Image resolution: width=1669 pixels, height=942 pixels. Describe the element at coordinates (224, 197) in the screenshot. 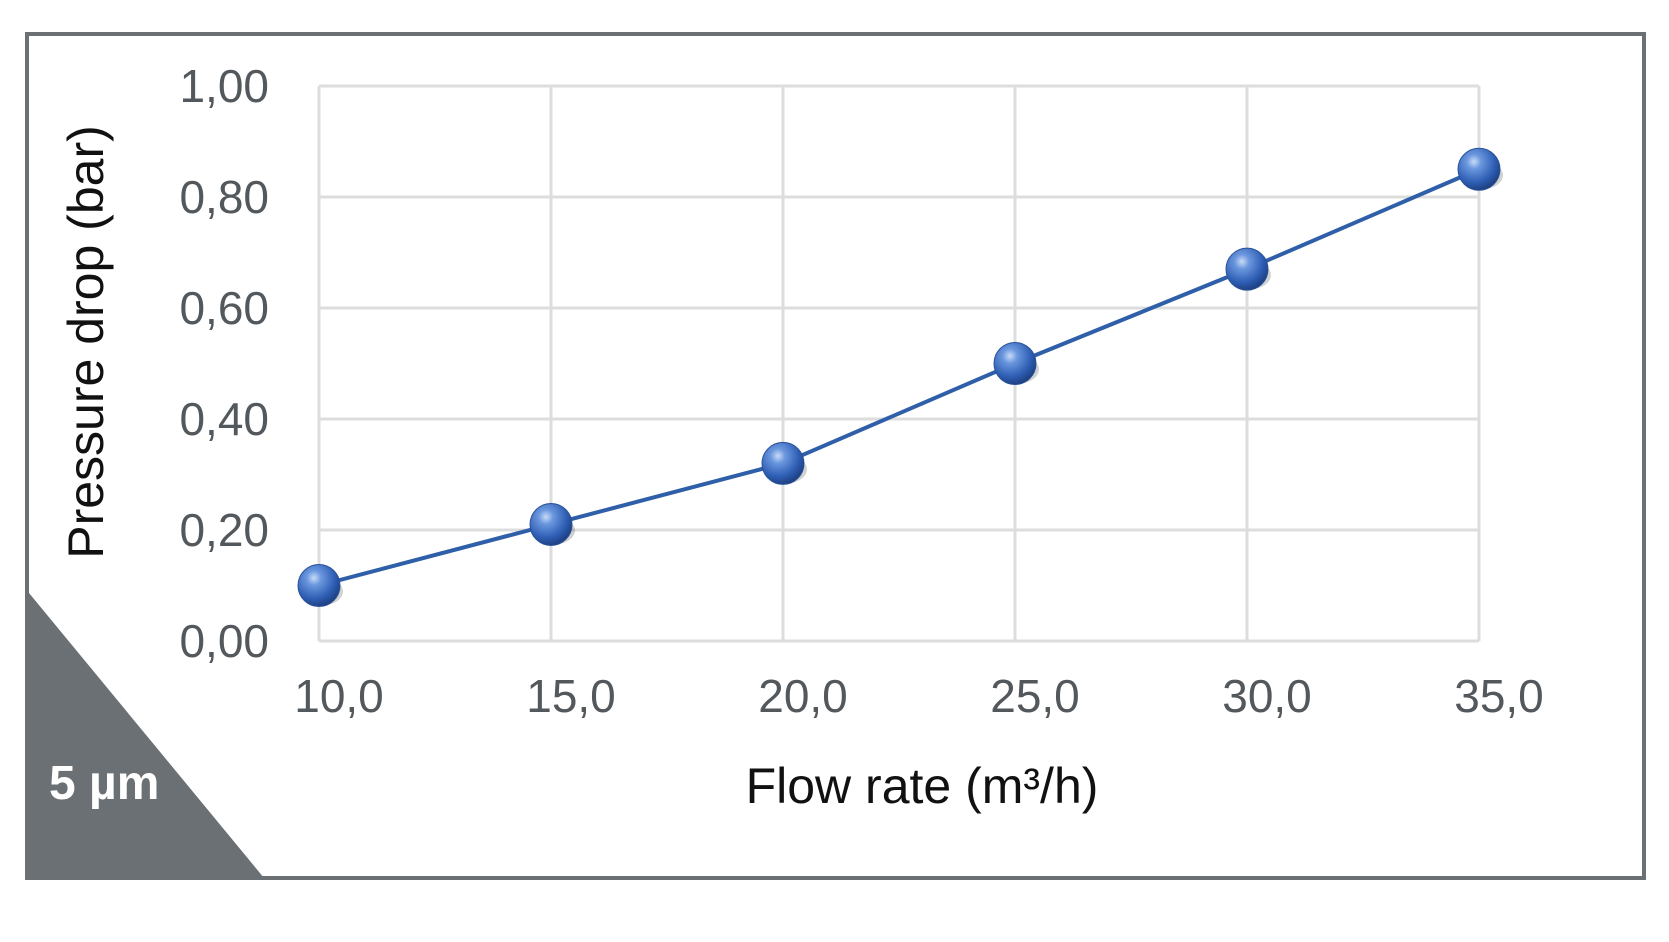

I see `y-tick-label: 0,80` at that location.